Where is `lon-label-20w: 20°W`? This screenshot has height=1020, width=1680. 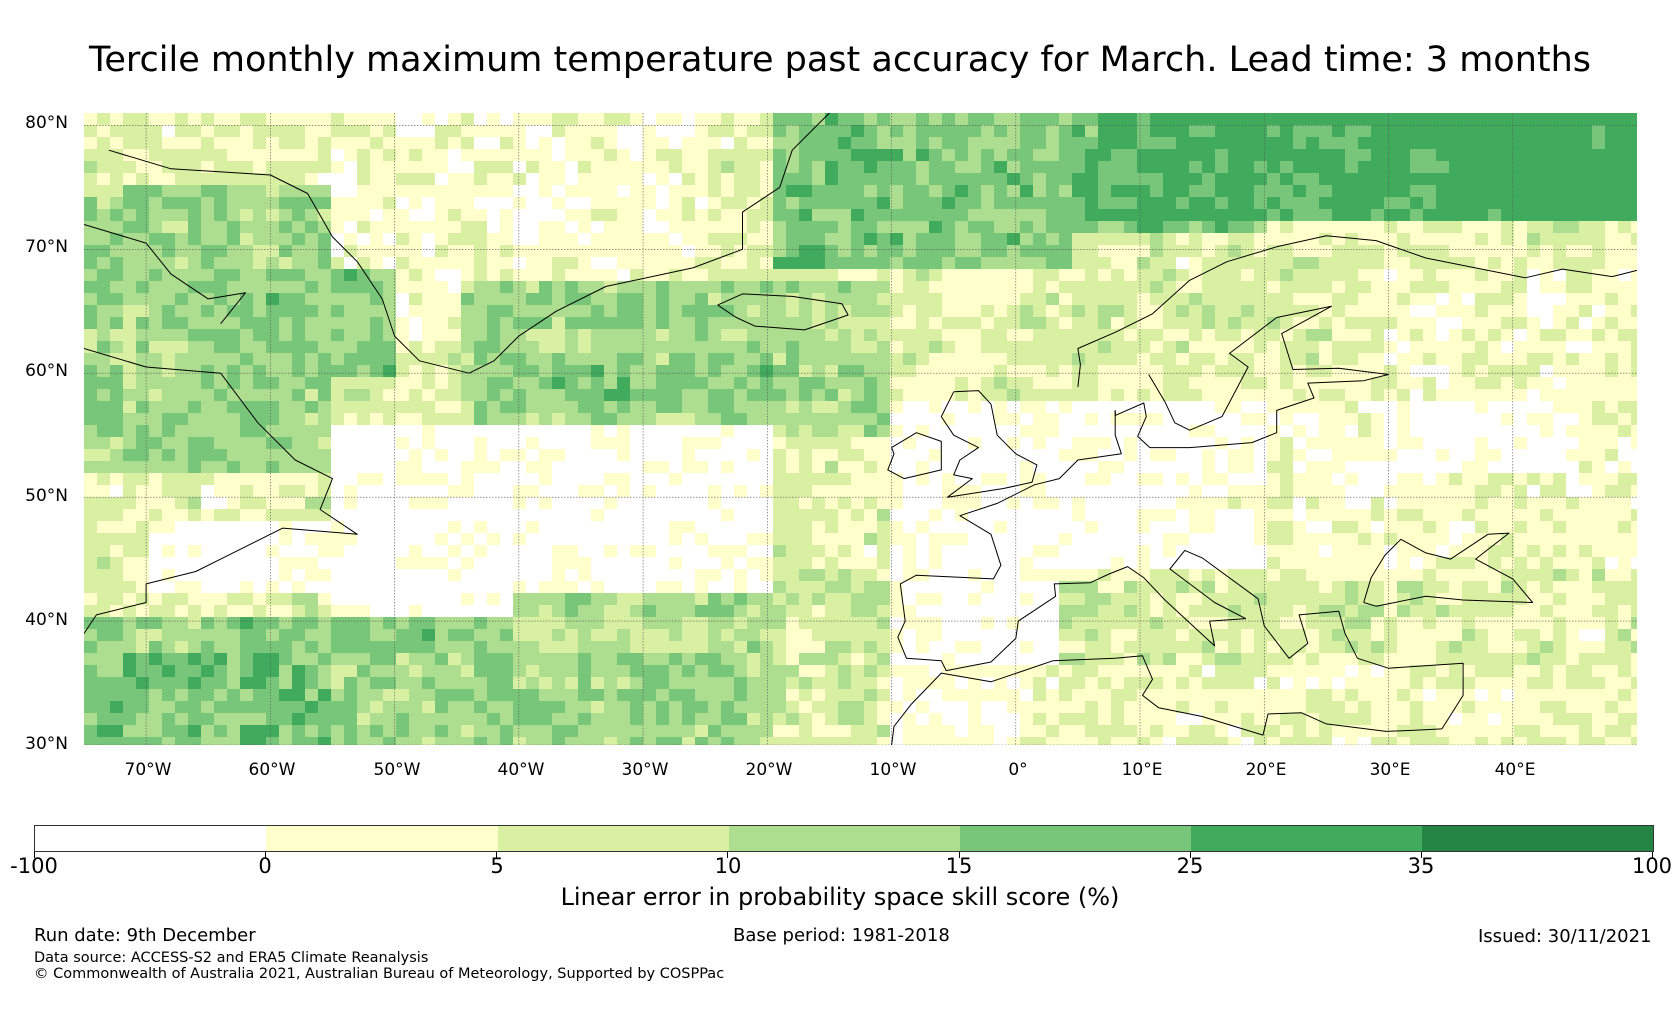 lon-label-20w: 20°W is located at coordinates (769, 770).